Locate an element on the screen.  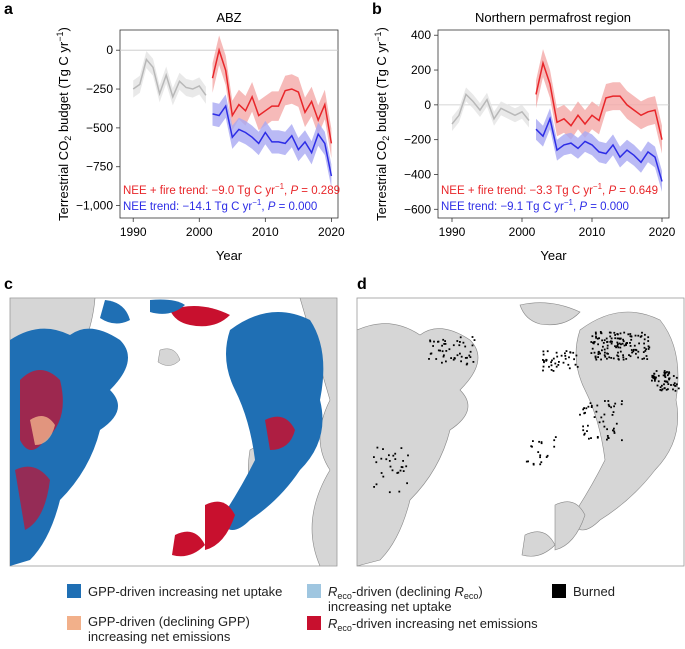
y-tick-label: −250 is located at coordinates (99, 89).